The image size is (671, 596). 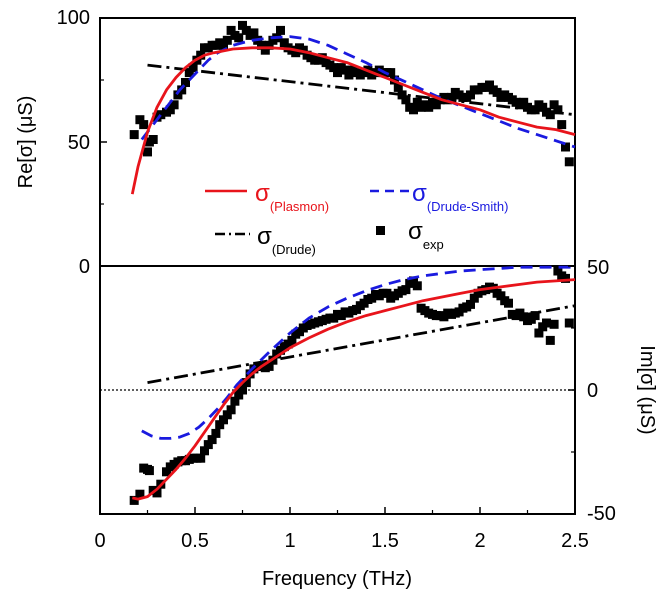 I want to click on x-ticks: 0 0.5 1 1.5 2 2.5, so click(x=341, y=529).